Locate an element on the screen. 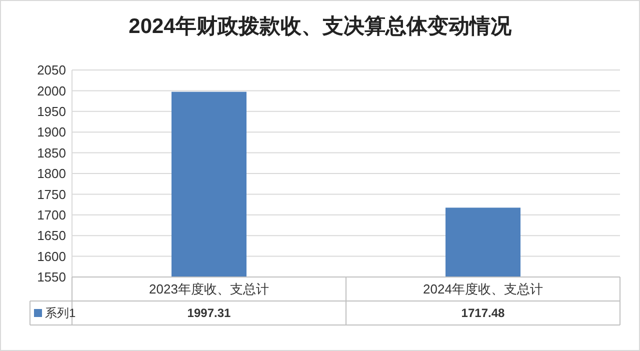 The image size is (640, 351). legend-label: 系列1 is located at coordinates (60, 313).